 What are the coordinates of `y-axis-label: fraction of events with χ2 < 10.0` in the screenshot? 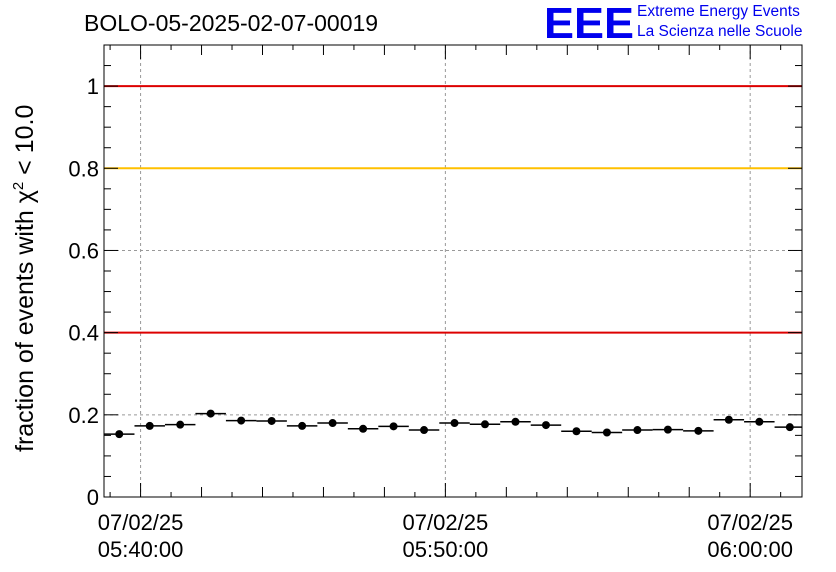 It's located at (24, 278).